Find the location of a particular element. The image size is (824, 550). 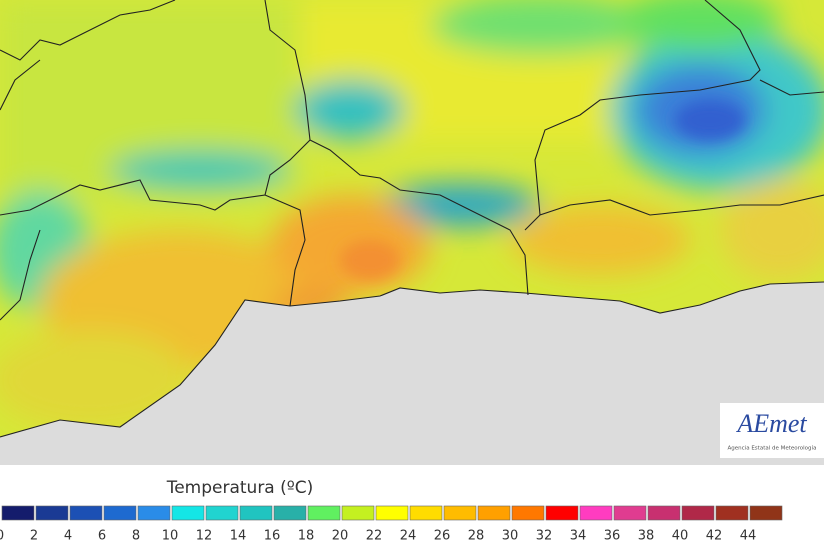

legend-tick-label: 26 is located at coordinates (442, 536).